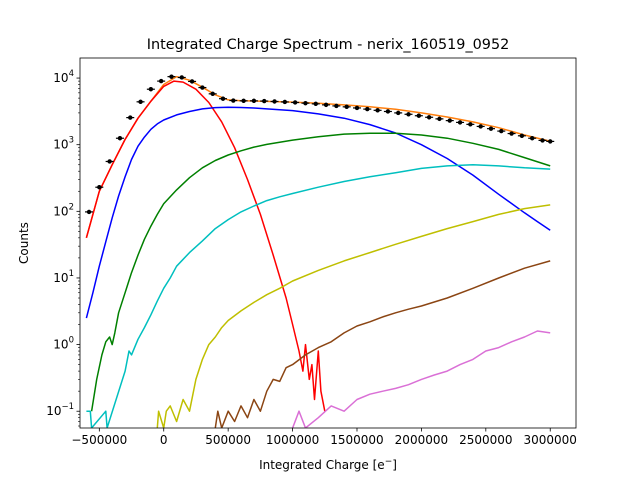  What do you see at coordinates (228, 440) in the screenshot?
I see `x-tick-label: 500000` at bounding box center [228, 440].